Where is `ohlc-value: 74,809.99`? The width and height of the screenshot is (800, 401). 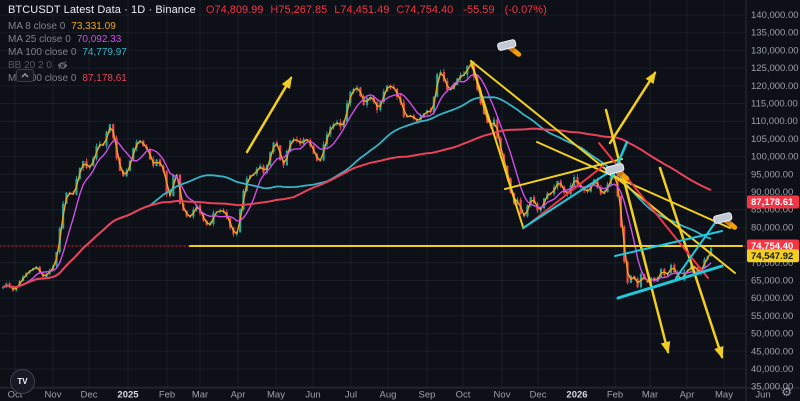 ohlc-value: 74,809.99 is located at coordinates (239, 10).